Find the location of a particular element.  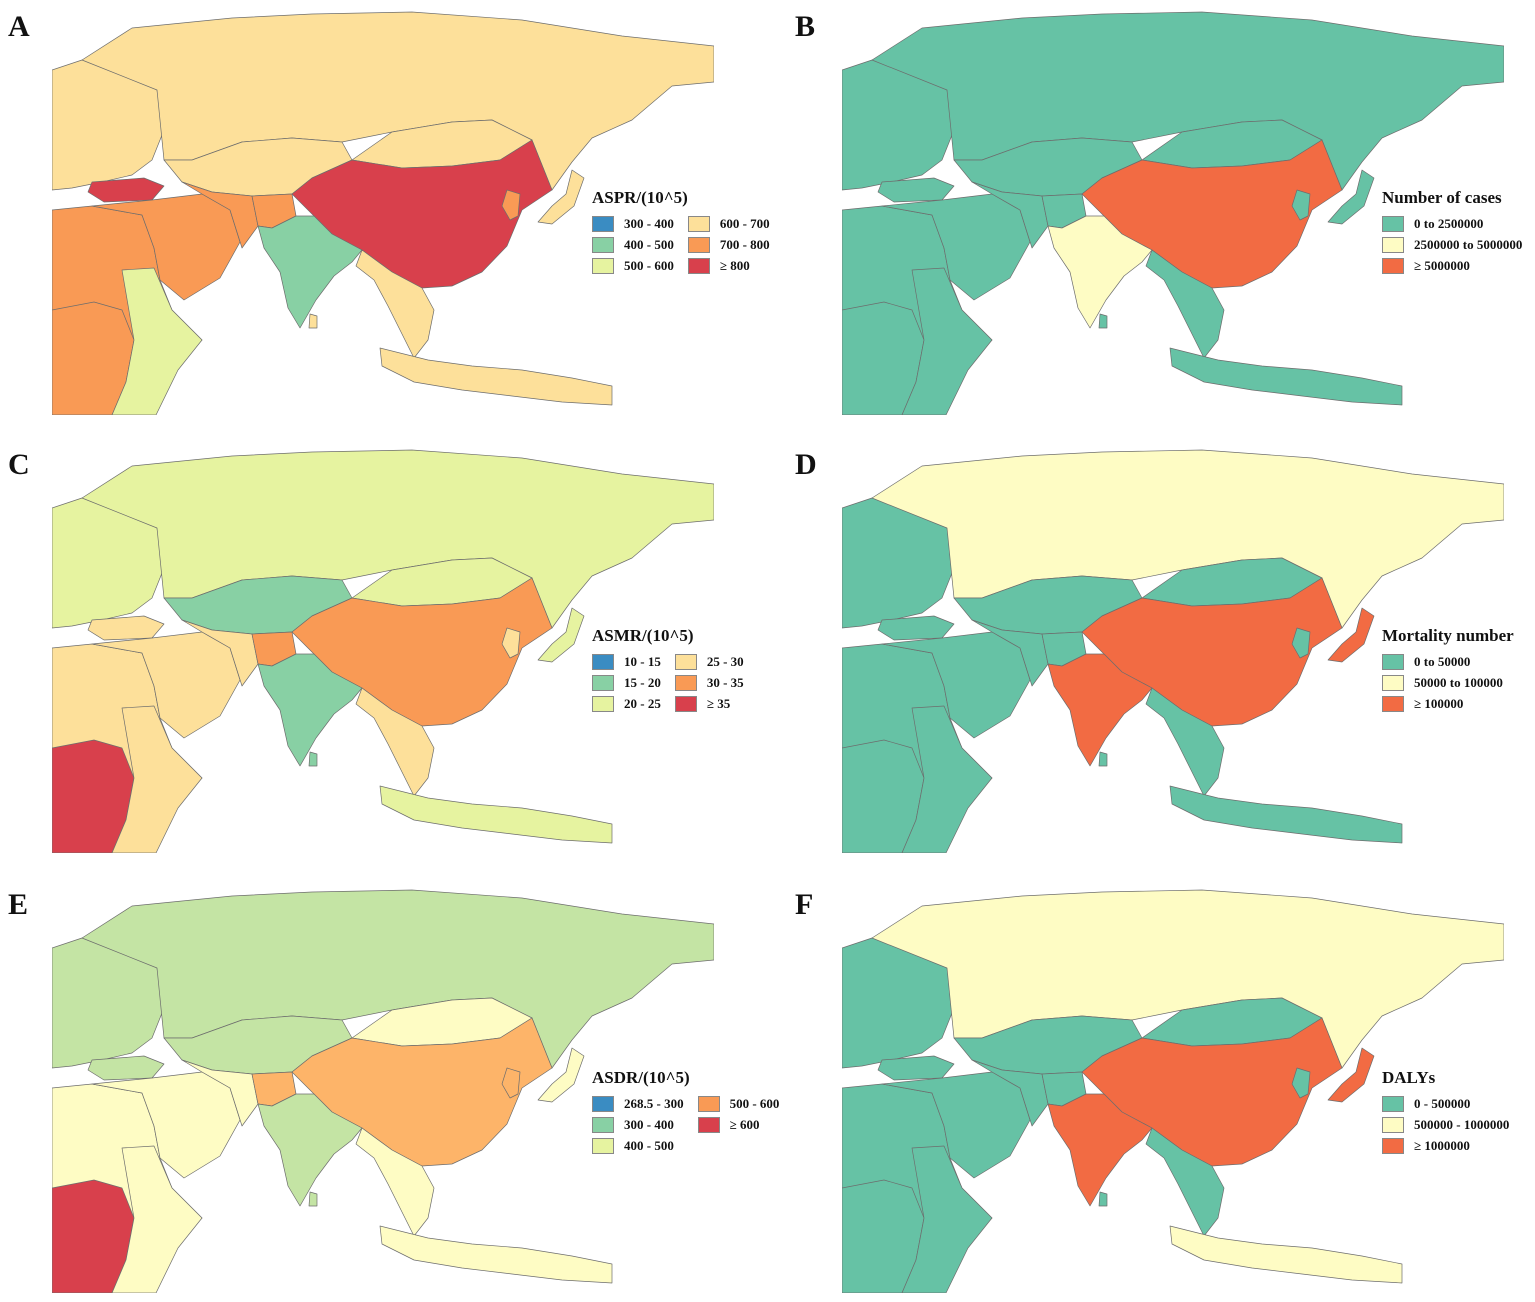

legend-item: ≥ 600 is located at coordinates (738, 1125).